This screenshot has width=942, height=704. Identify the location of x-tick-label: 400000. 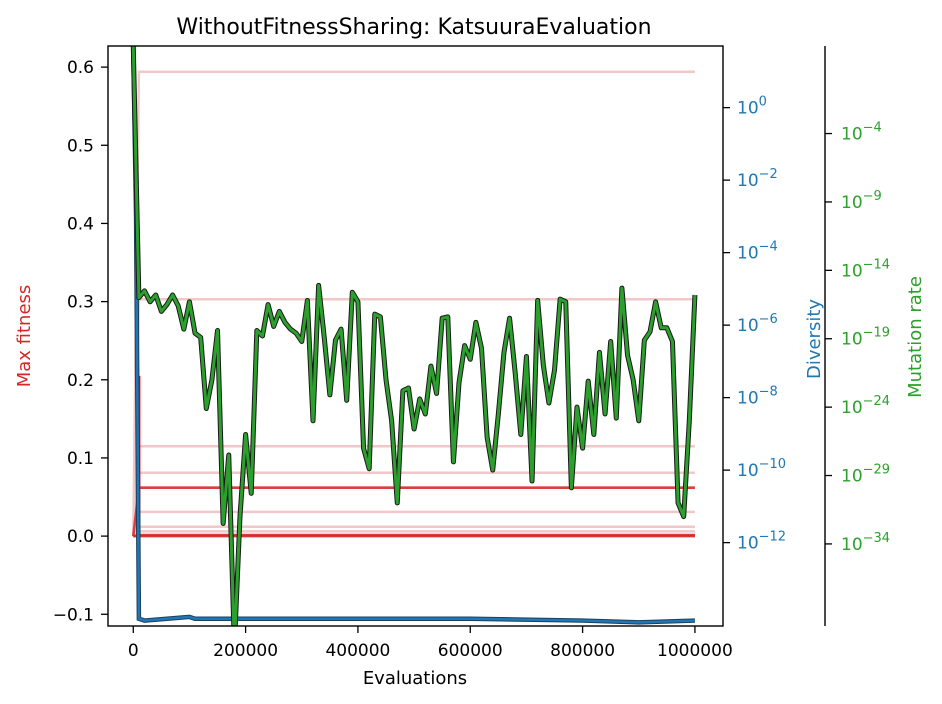
(357, 651).